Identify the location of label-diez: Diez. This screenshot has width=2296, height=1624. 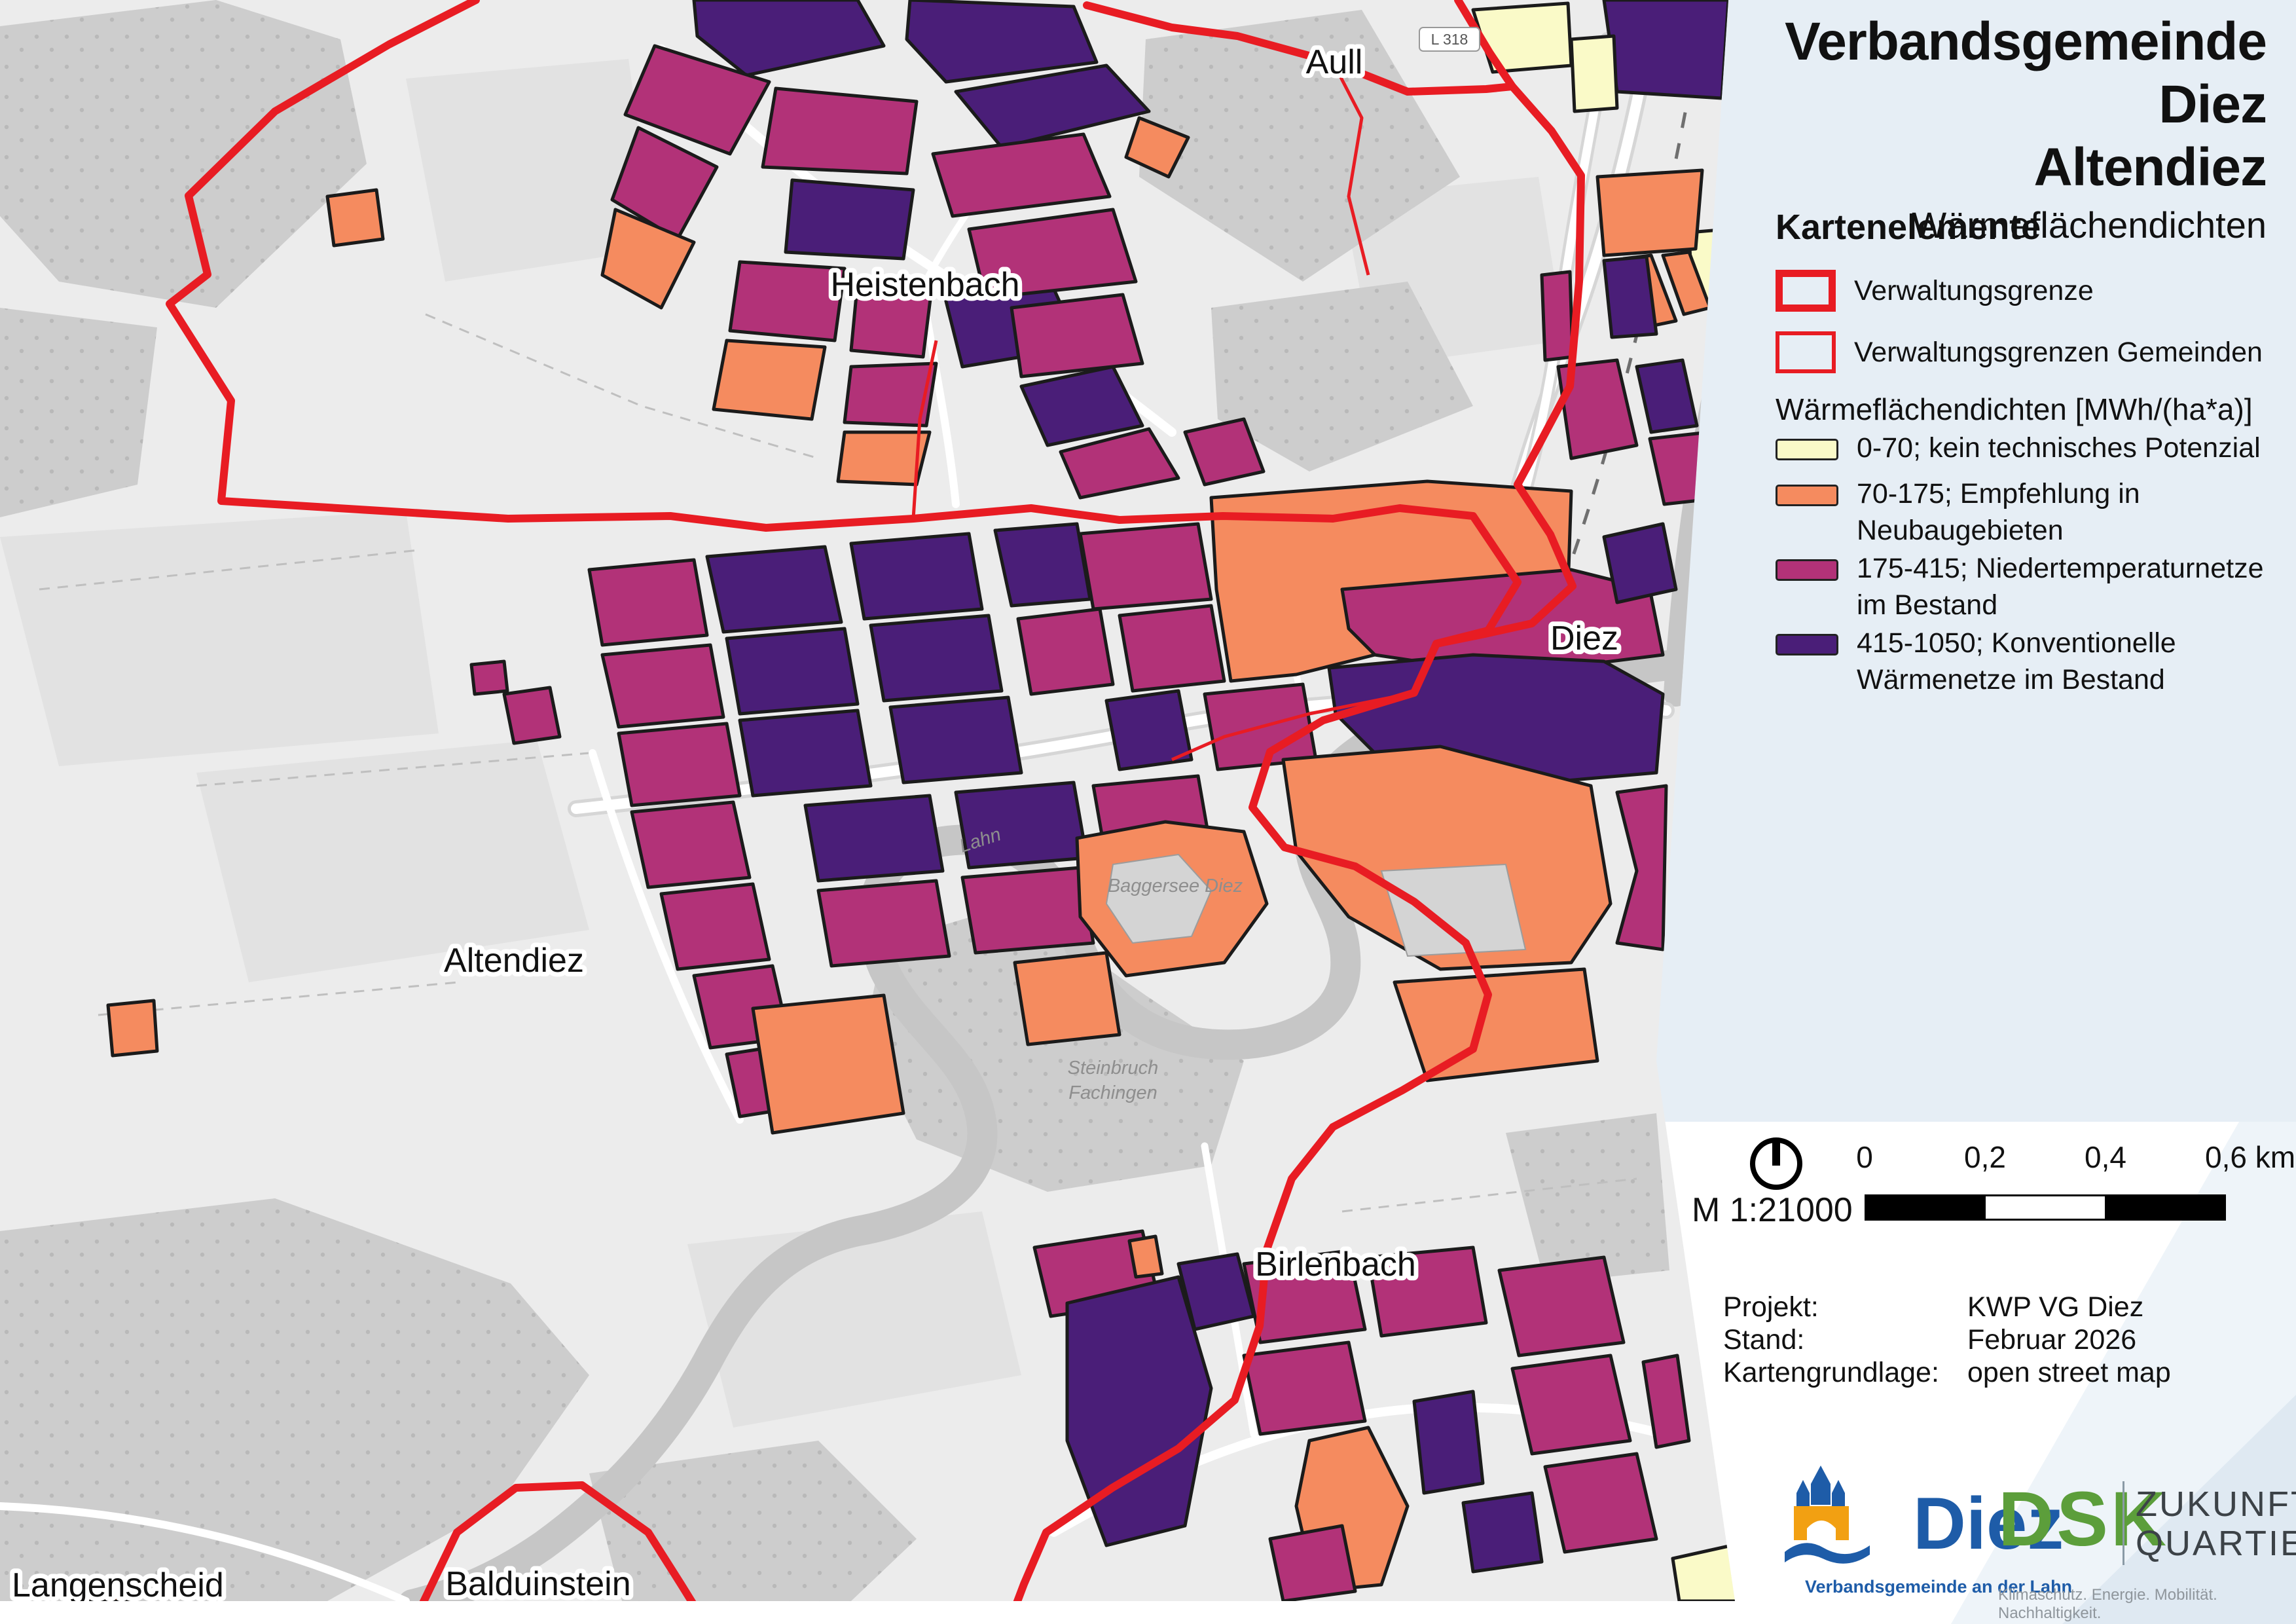
(1584, 638).